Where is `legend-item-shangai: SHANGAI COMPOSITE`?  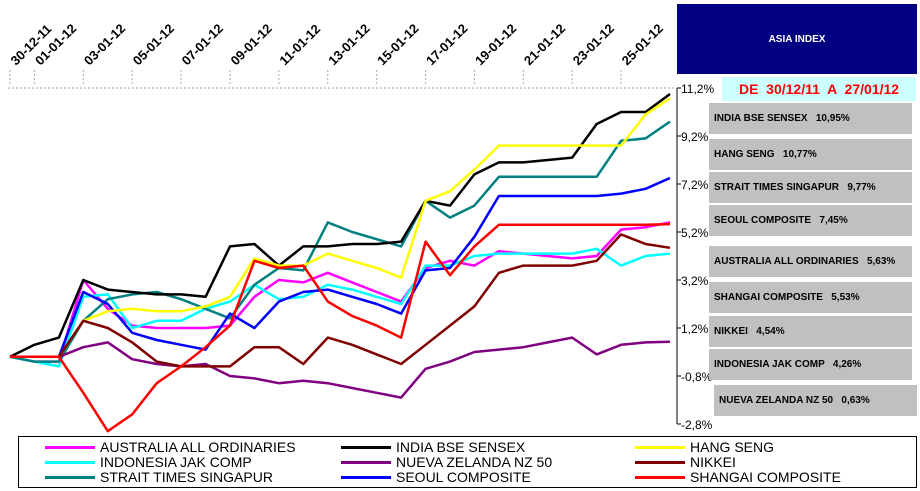
legend-item-shangai: SHANGAI COMPOSITE is located at coordinates (738, 477).